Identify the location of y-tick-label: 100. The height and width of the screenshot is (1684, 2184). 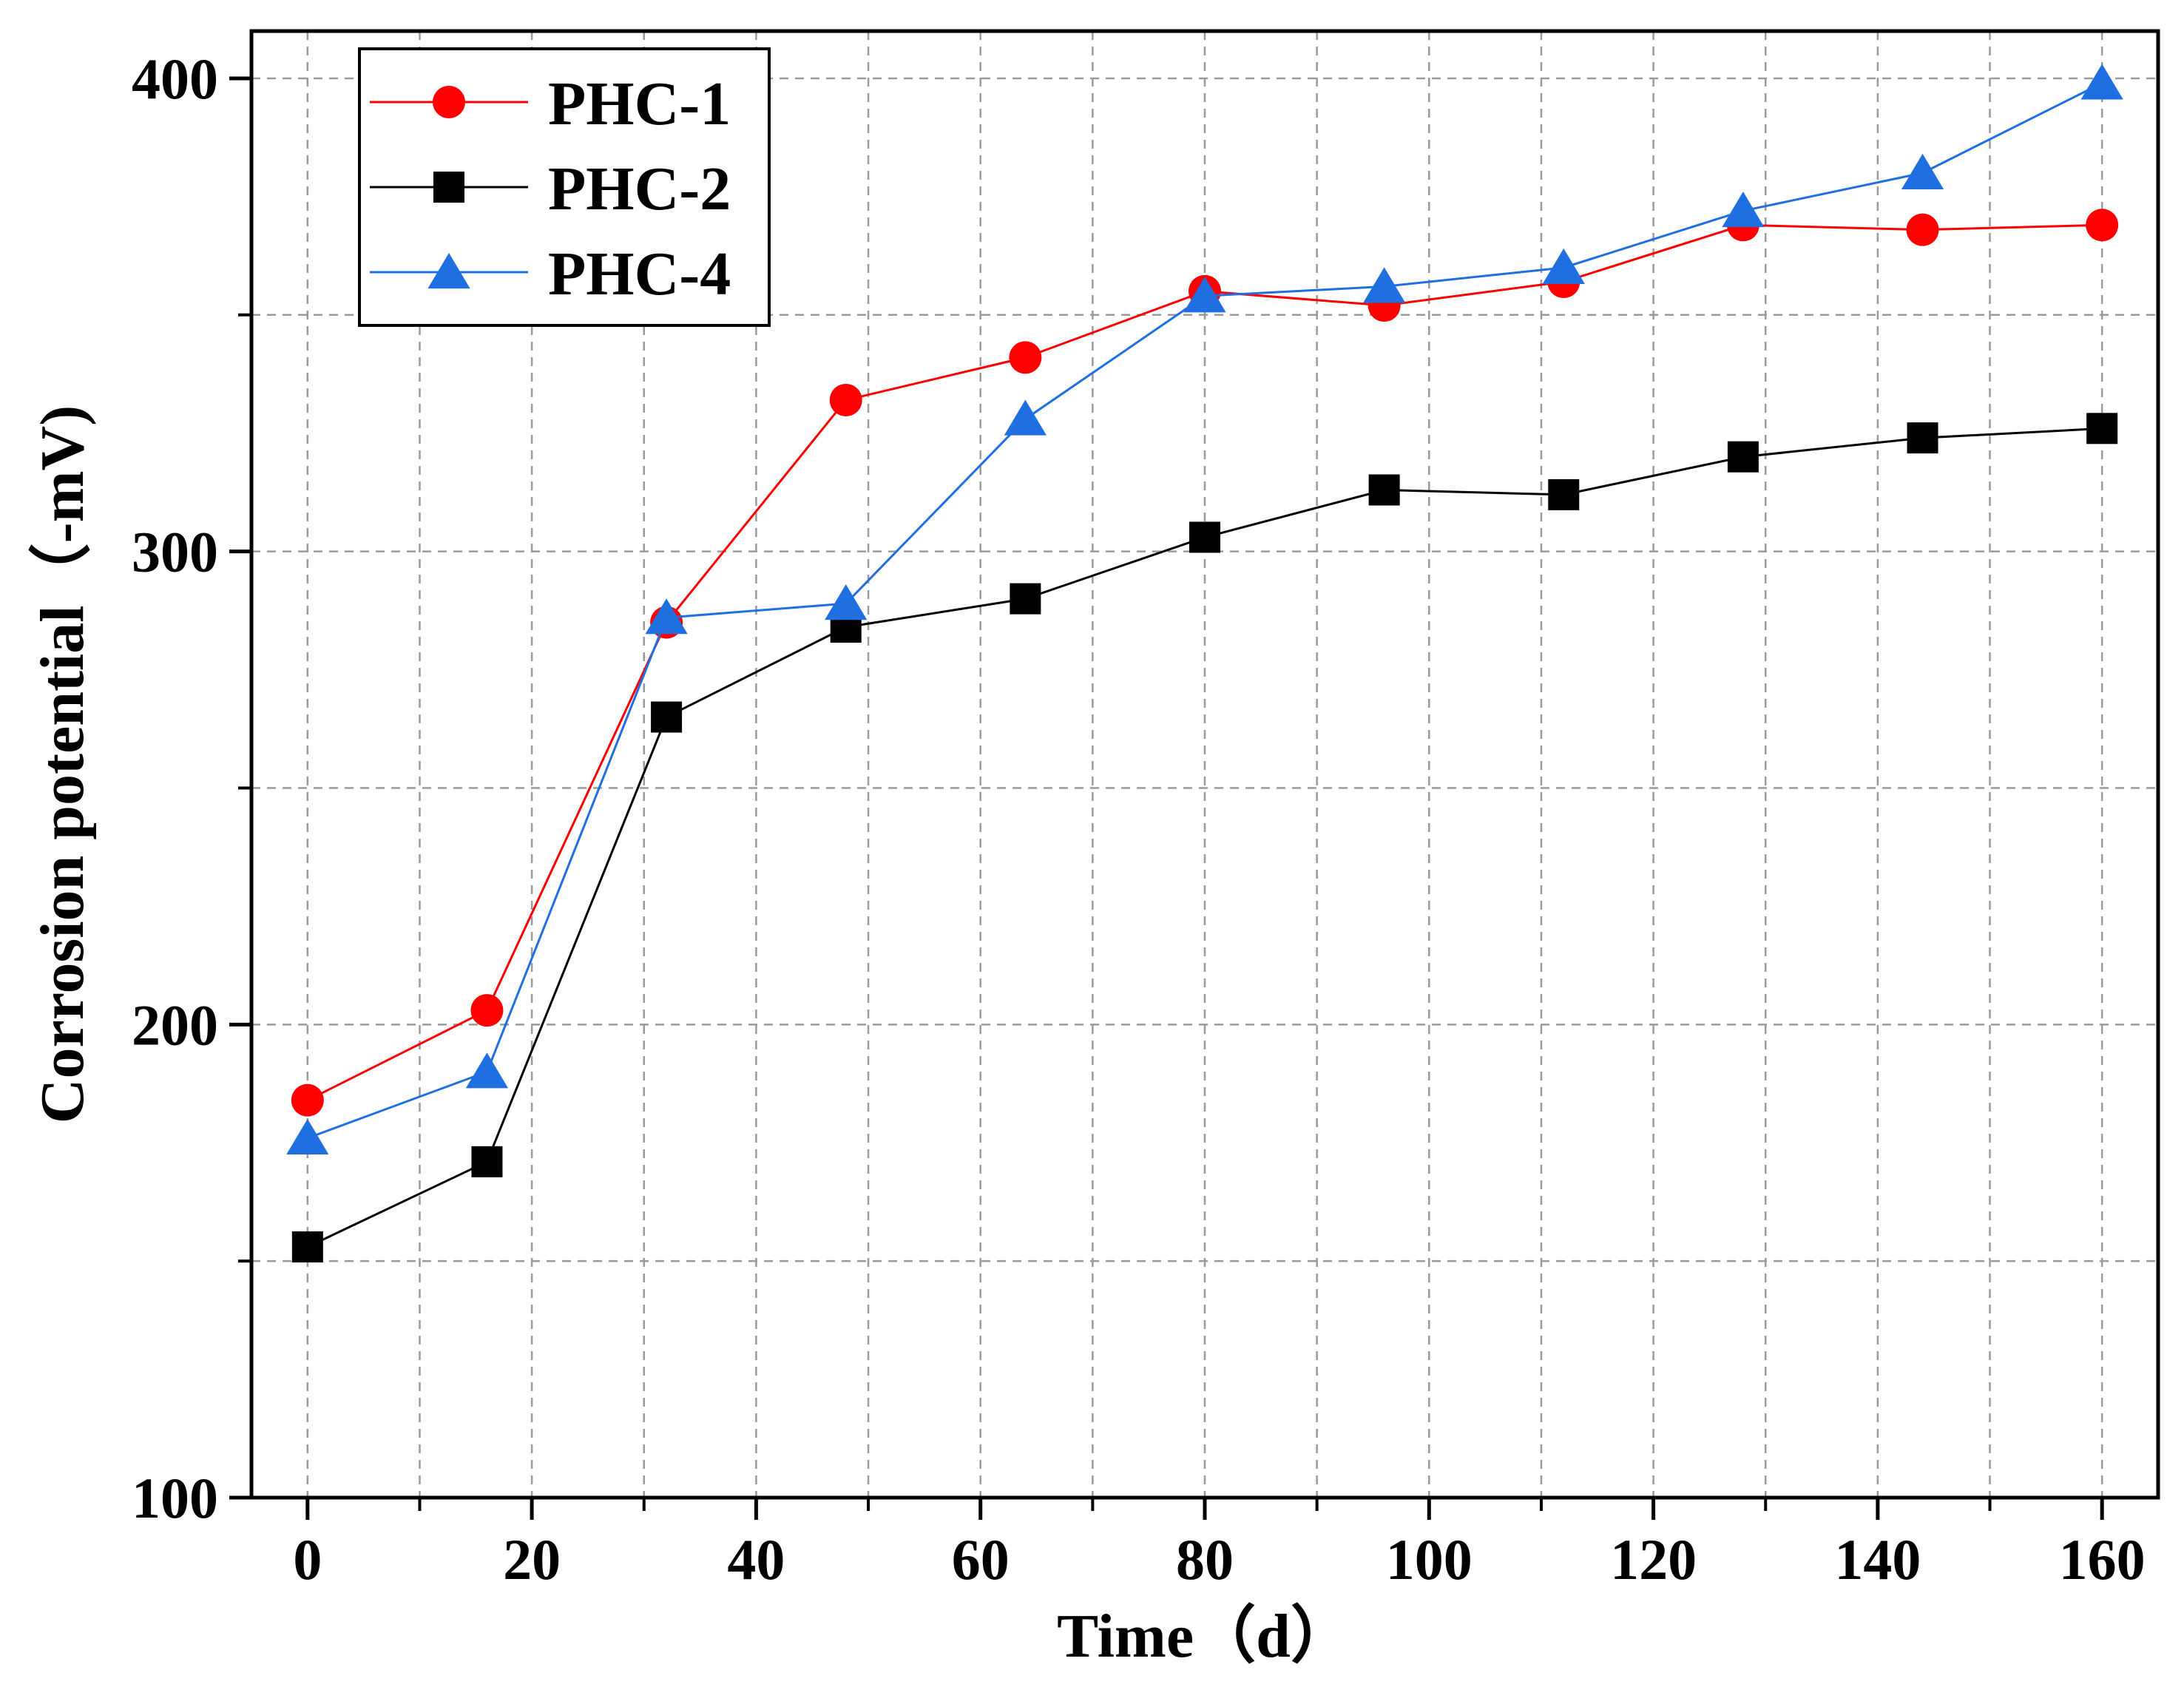
(175, 1498).